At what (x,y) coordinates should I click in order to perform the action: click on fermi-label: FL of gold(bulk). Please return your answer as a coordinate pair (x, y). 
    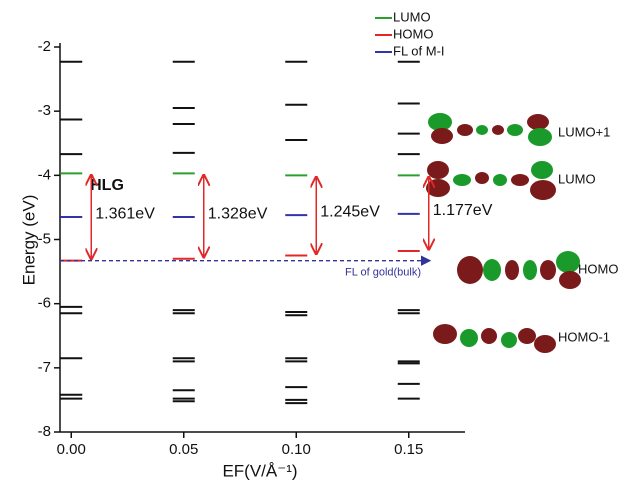
    Looking at the image, I should click on (383, 273).